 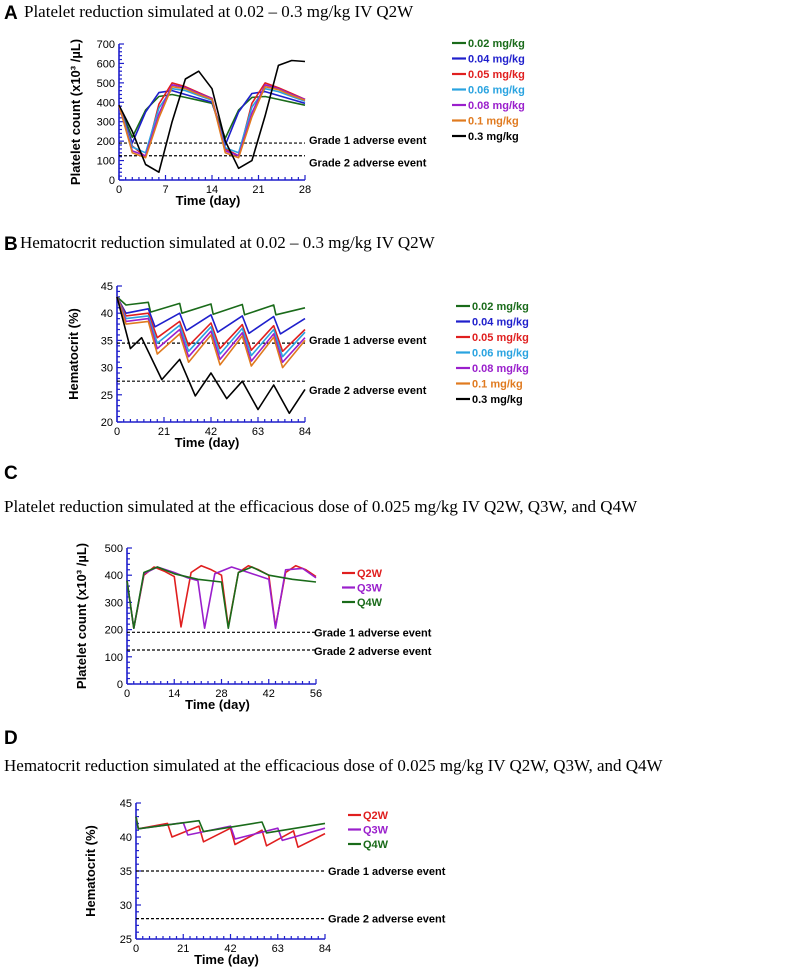 I want to click on y-tick-label: 400, so click(x=106, y=103).